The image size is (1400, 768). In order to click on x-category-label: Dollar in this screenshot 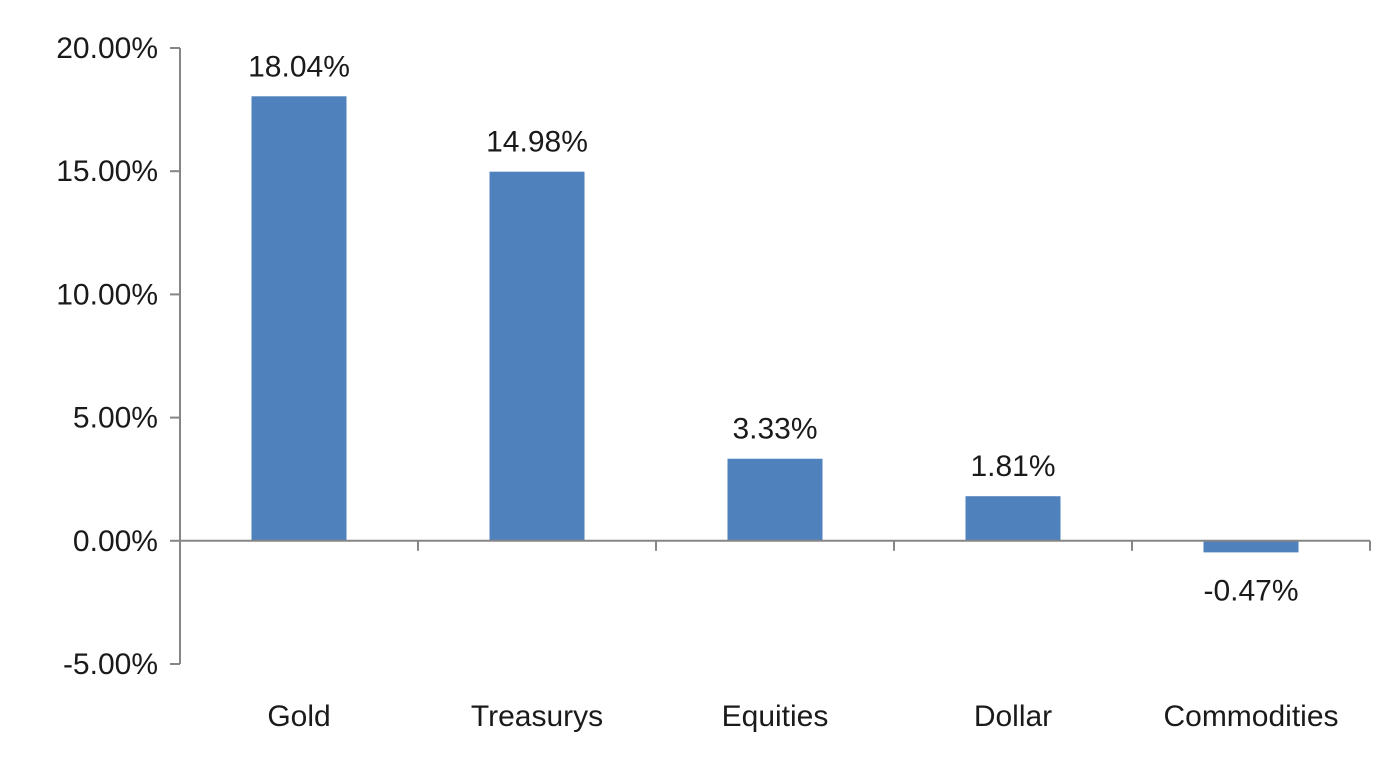, I will do `click(1013, 716)`.